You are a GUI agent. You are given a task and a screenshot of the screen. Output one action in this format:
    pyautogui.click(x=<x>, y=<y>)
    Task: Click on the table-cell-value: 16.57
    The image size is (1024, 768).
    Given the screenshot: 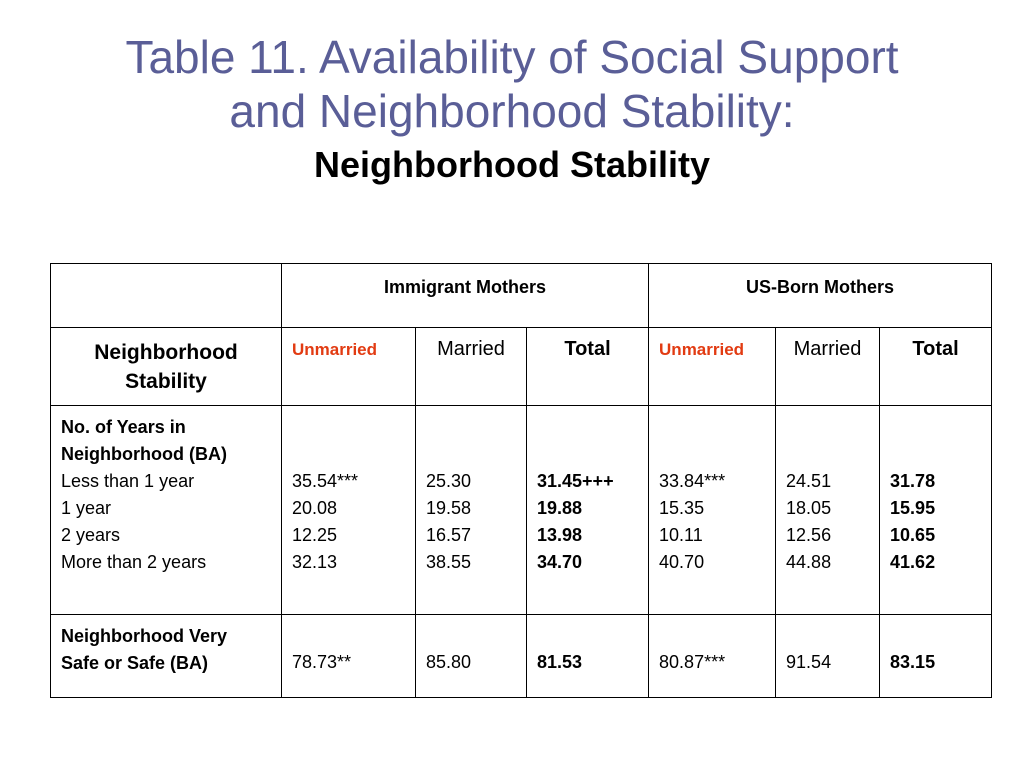 What is the action you would take?
    pyautogui.click(x=449, y=535)
    